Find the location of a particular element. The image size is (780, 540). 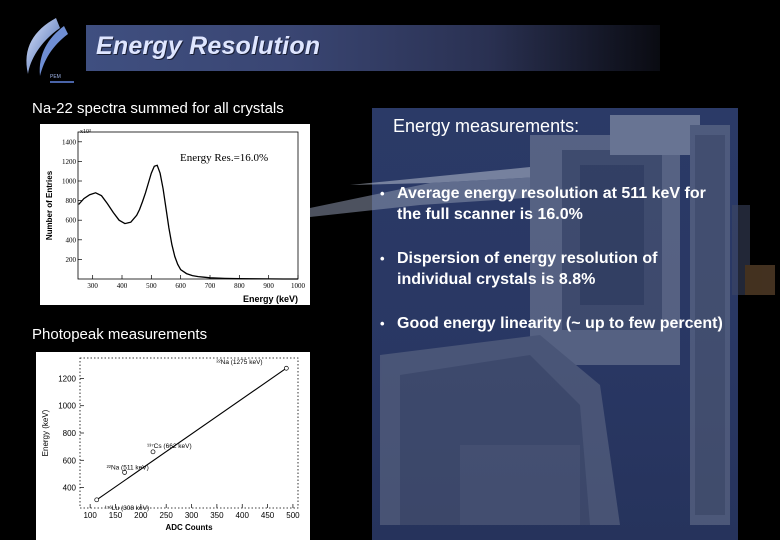

photopeak-caption: Photopeak measurements is located at coordinates (120, 334).